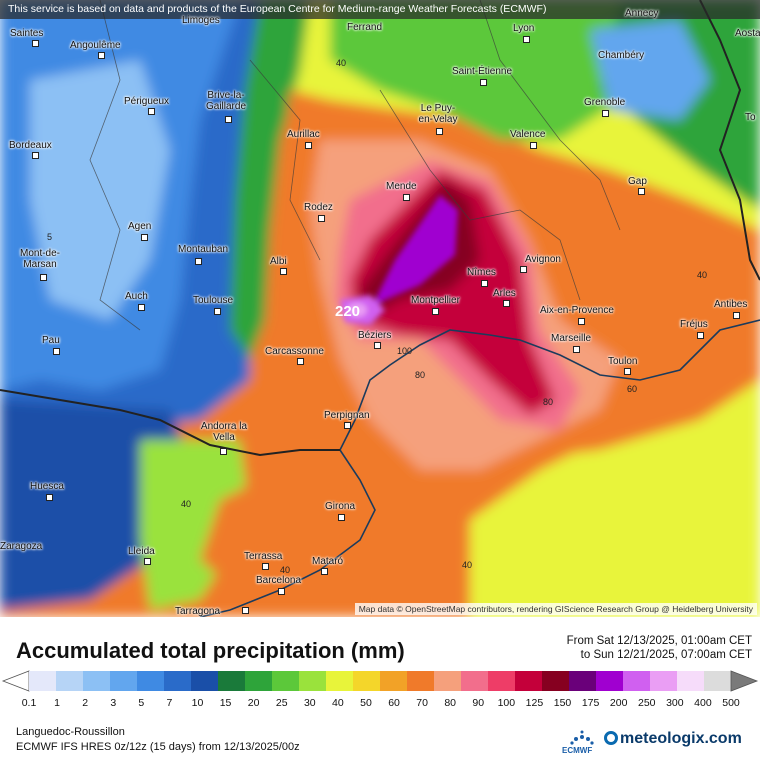 This screenshot has height=760, width=760. Describe the element at coordinates (703, 703) in the screenshot. I see `scale-tick-label: 400` at that location.